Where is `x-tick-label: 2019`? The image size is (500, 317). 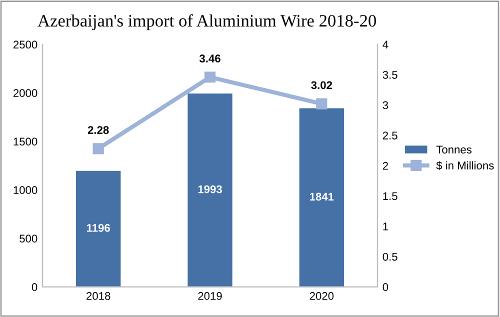 x-tick-label: 2019 is located at coordinates (210, 296).